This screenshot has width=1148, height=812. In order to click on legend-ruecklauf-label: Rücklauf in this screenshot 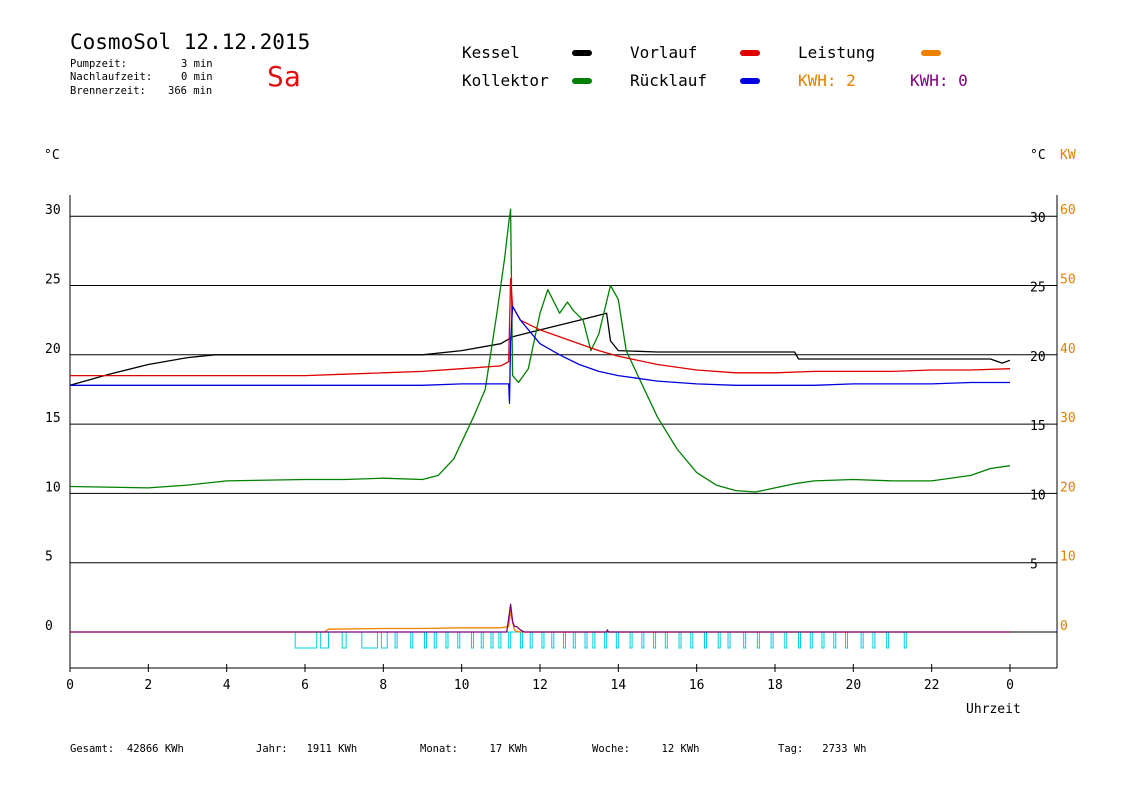, I will do `click(669, 80)`.